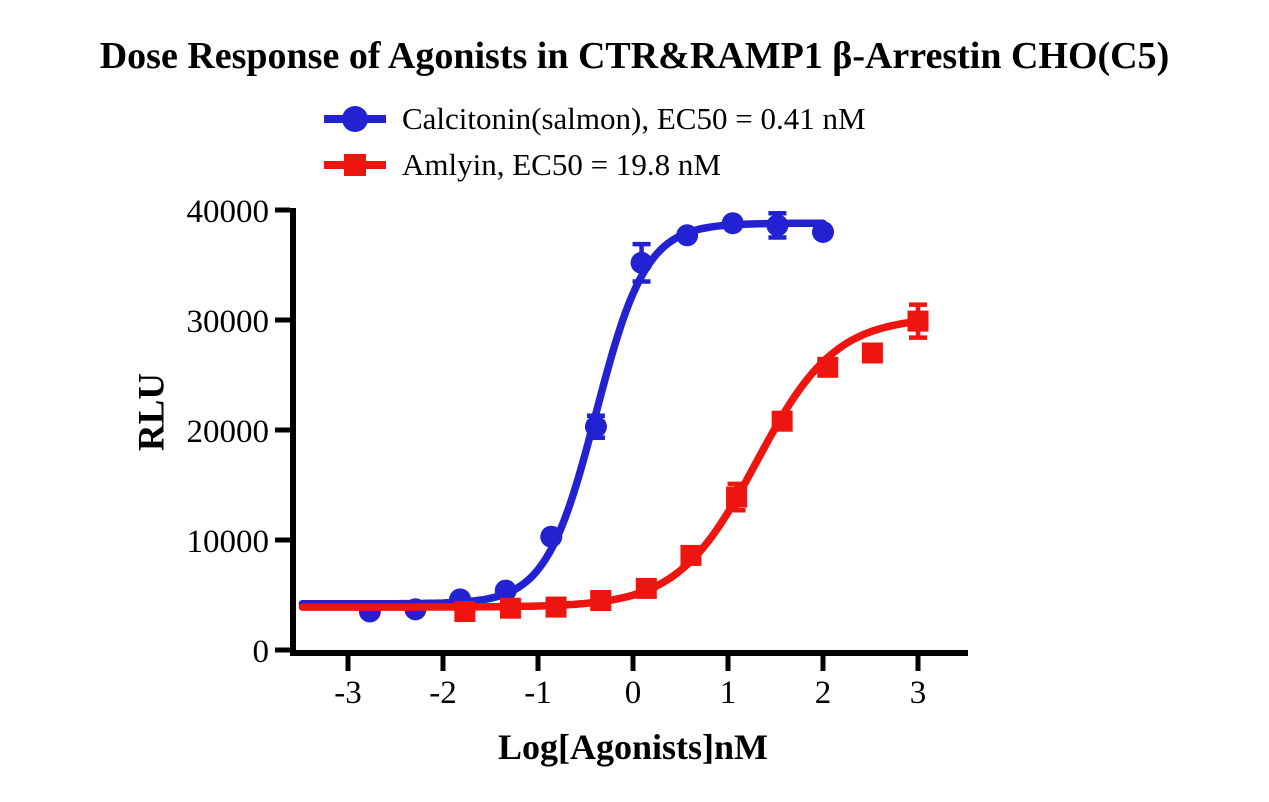 This screenshot has height=802, width=1269. I want to click on x-tick-label: -2, so click(443, 693).